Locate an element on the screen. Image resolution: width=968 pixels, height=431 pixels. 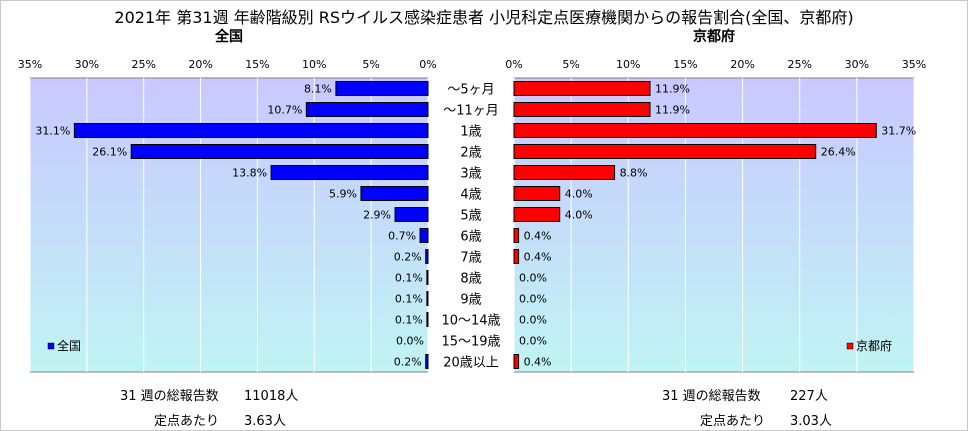
national-tick-label: 25% is located at coordinates (143, 64).